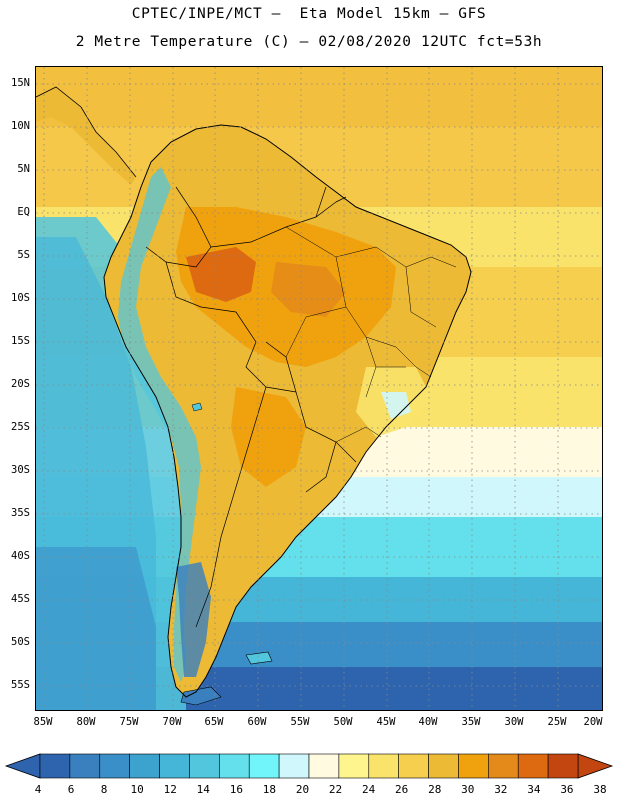  What do you see at coordinates (23, 255) in the screenshot?
I see `lat-label: 5S` at bounding box center [23, 255].